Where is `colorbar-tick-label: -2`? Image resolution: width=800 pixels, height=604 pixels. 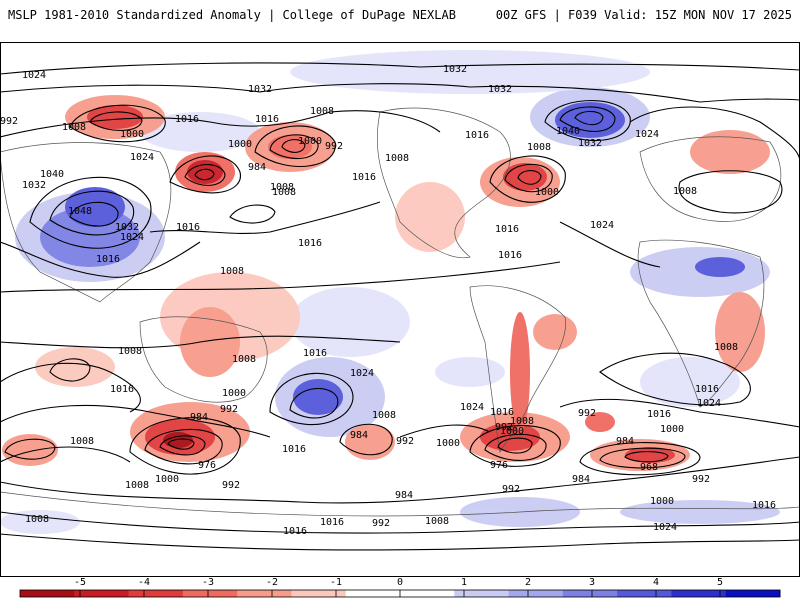
colorbar-tick-label: -2 is located at coordinates (272, 582).